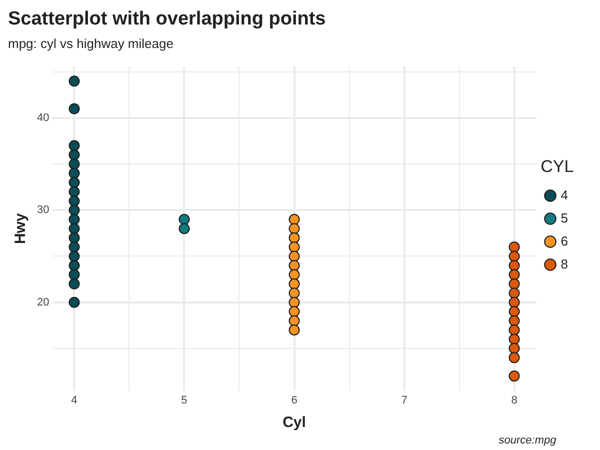 This screenshot has width=600, height=450. I want to click on legend-label: 6, so click(564, 240).